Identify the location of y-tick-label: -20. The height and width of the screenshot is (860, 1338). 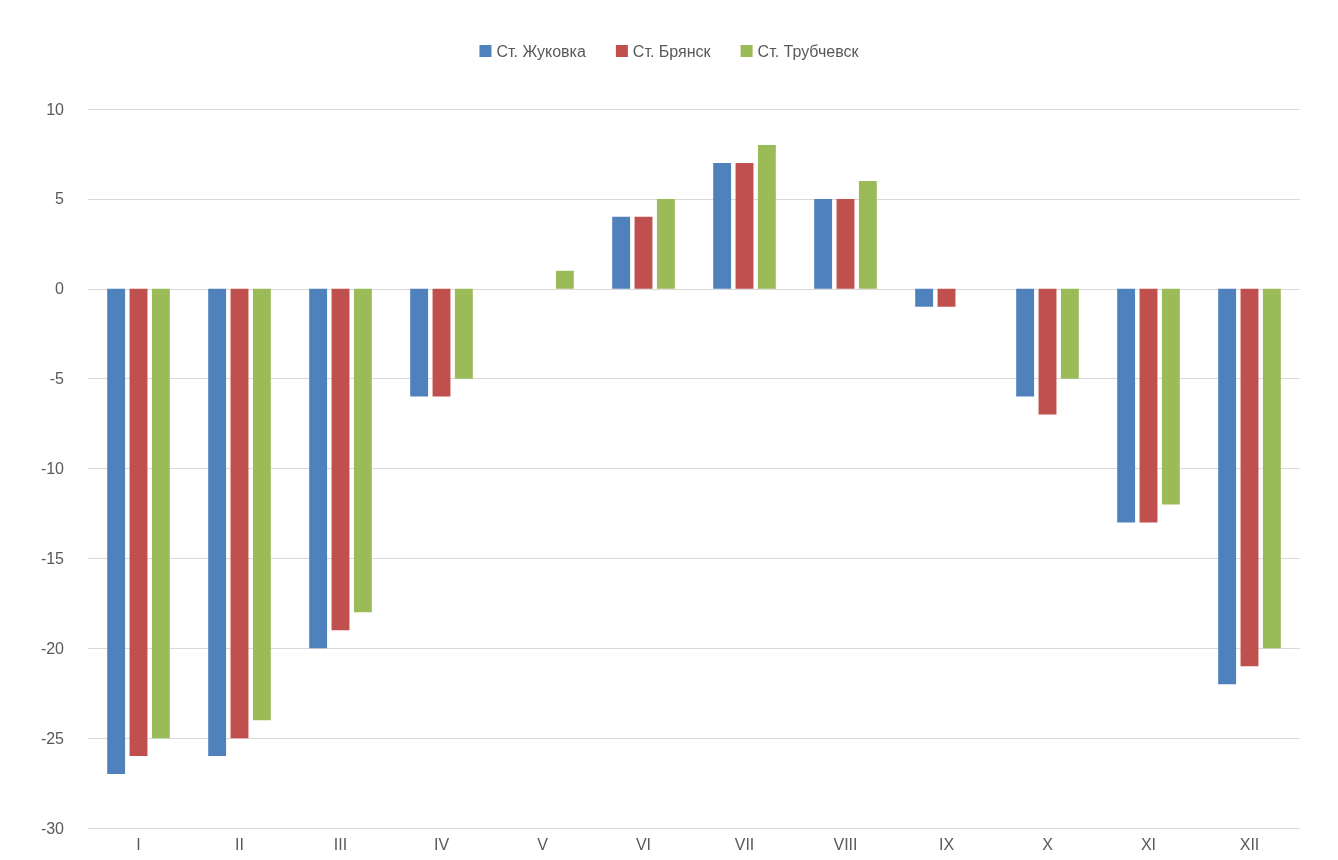
(52, 648).